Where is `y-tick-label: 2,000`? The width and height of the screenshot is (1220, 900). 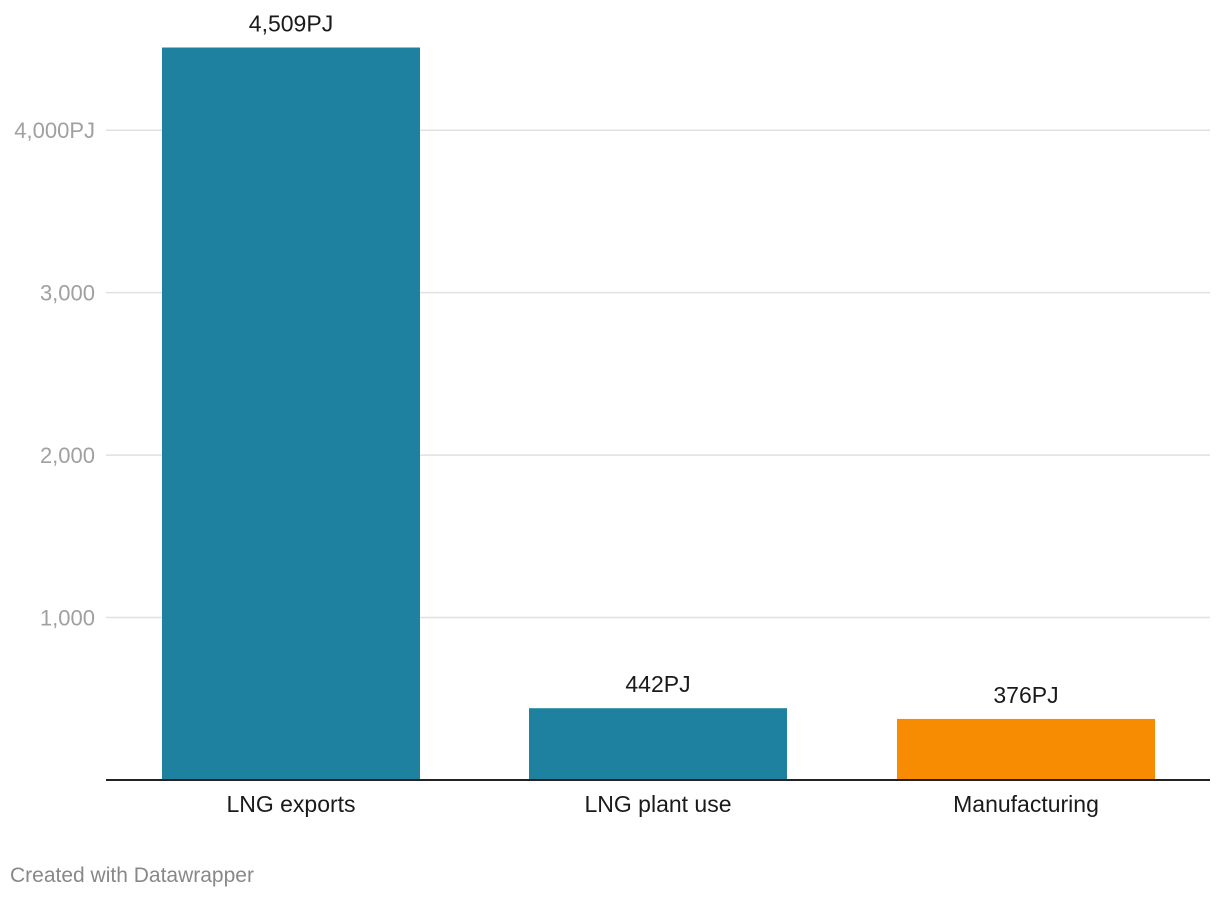 y-tick-label: 2,000 is located at coordinates (67, 455).